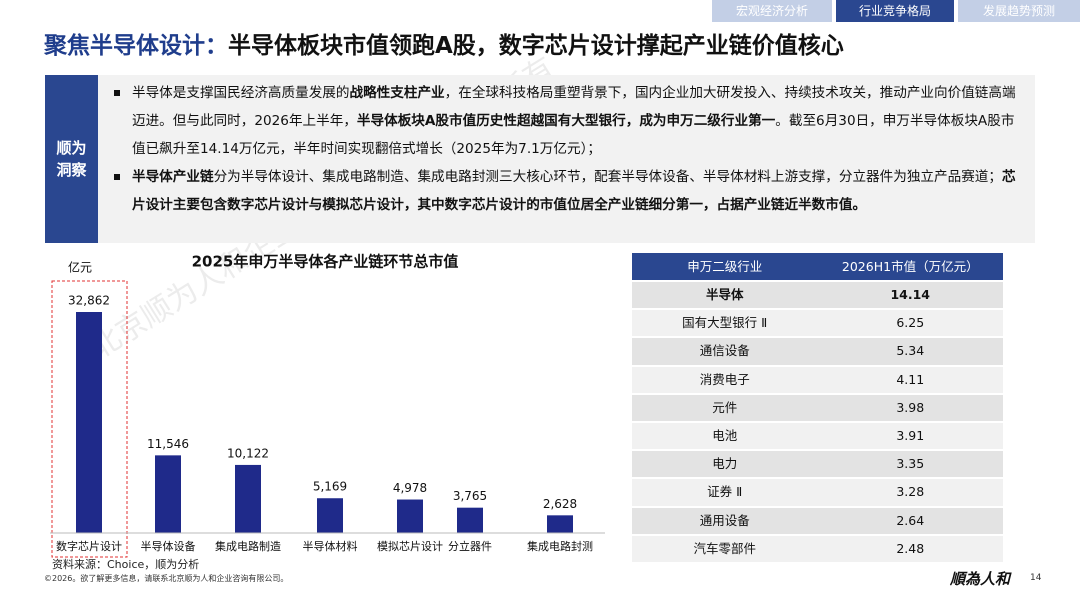  I want to click on value-label: 5,169, so click(330, 487).